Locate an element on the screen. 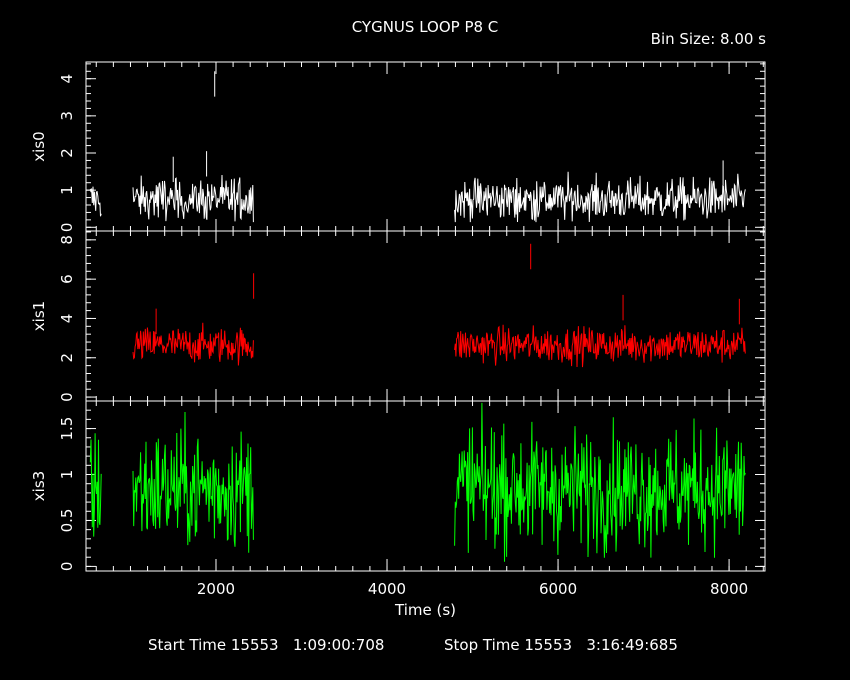 The height and width of the screenshot is (680, 850). panel-ylabel-xis0: xis0 is located at coordinates (39, 146).